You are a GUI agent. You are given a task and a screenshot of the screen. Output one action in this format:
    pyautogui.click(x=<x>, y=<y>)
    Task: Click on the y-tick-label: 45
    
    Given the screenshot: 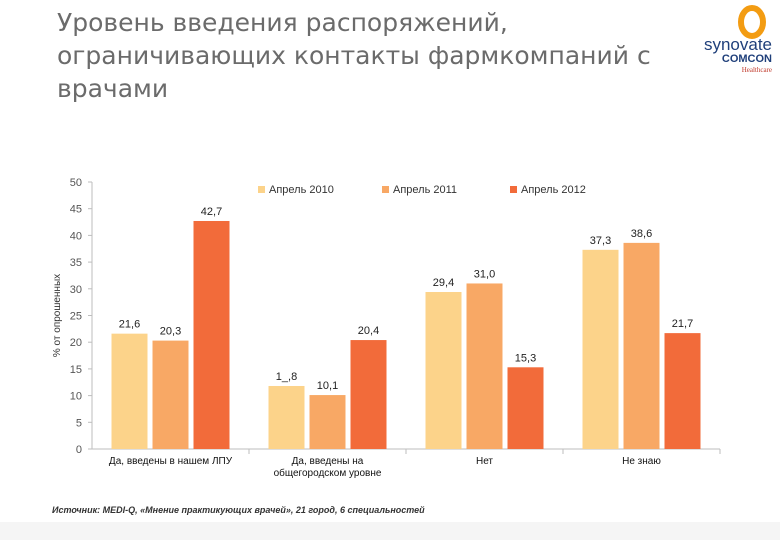 What is the action you would take?
    pyautogui.click(x=76, y=210)
    